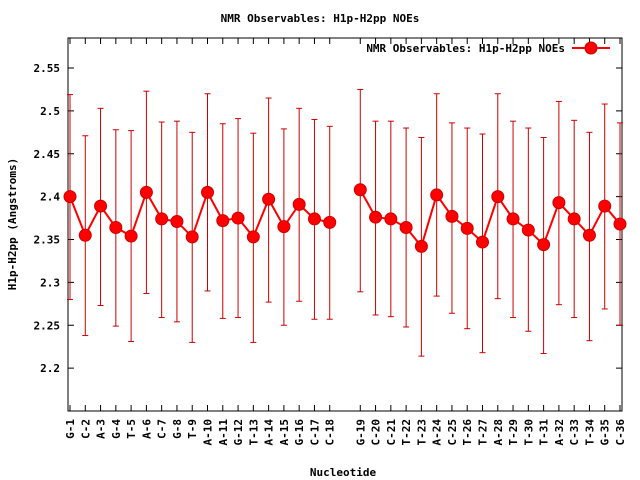 This screenshot has width=640, height=480. What do you see at coordinates (559, 432) in the screenshot?
I see `x-tick-label: A-32` at bounding box center [559, 432].